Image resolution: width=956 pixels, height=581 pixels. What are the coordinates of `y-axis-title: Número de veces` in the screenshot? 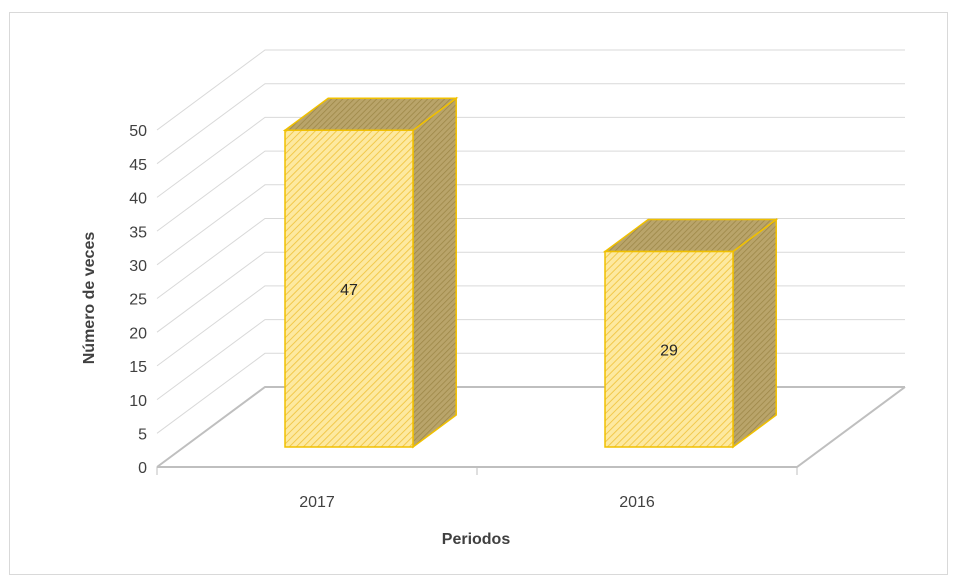 It's located at (89, 298).